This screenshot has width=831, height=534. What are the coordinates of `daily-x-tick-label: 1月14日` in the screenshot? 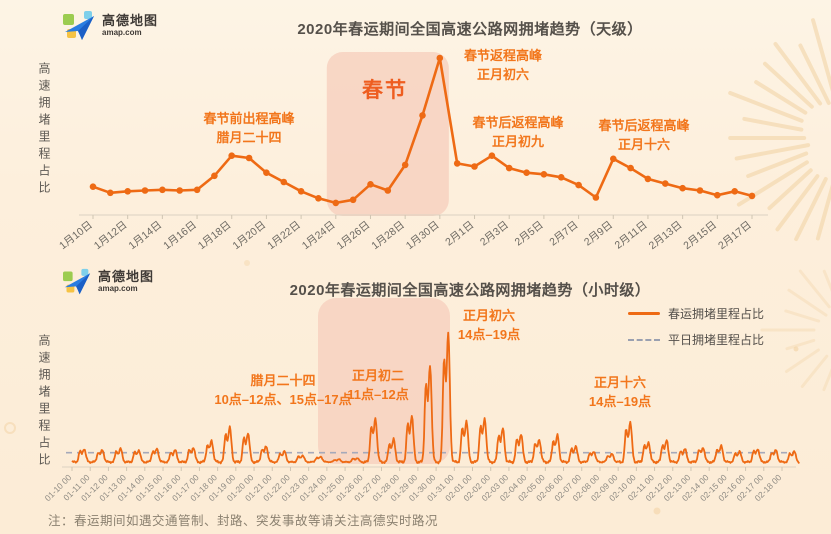 It's located at (145, 235).